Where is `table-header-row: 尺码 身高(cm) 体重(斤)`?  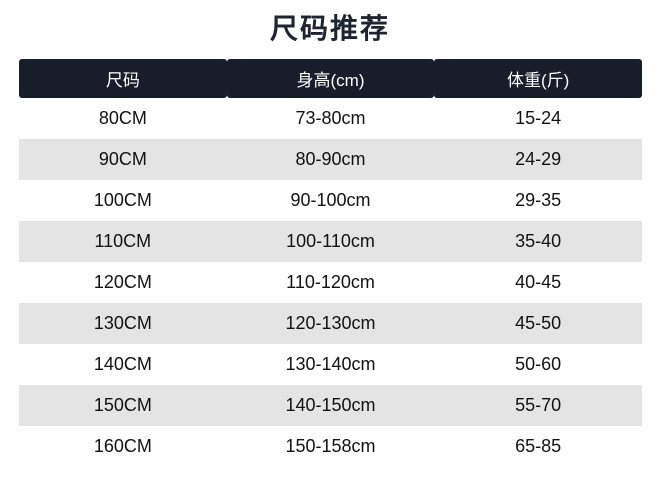
table-header-row: 尺码 身高(cm) 体重(斤) is located at coordinates (331, 78).